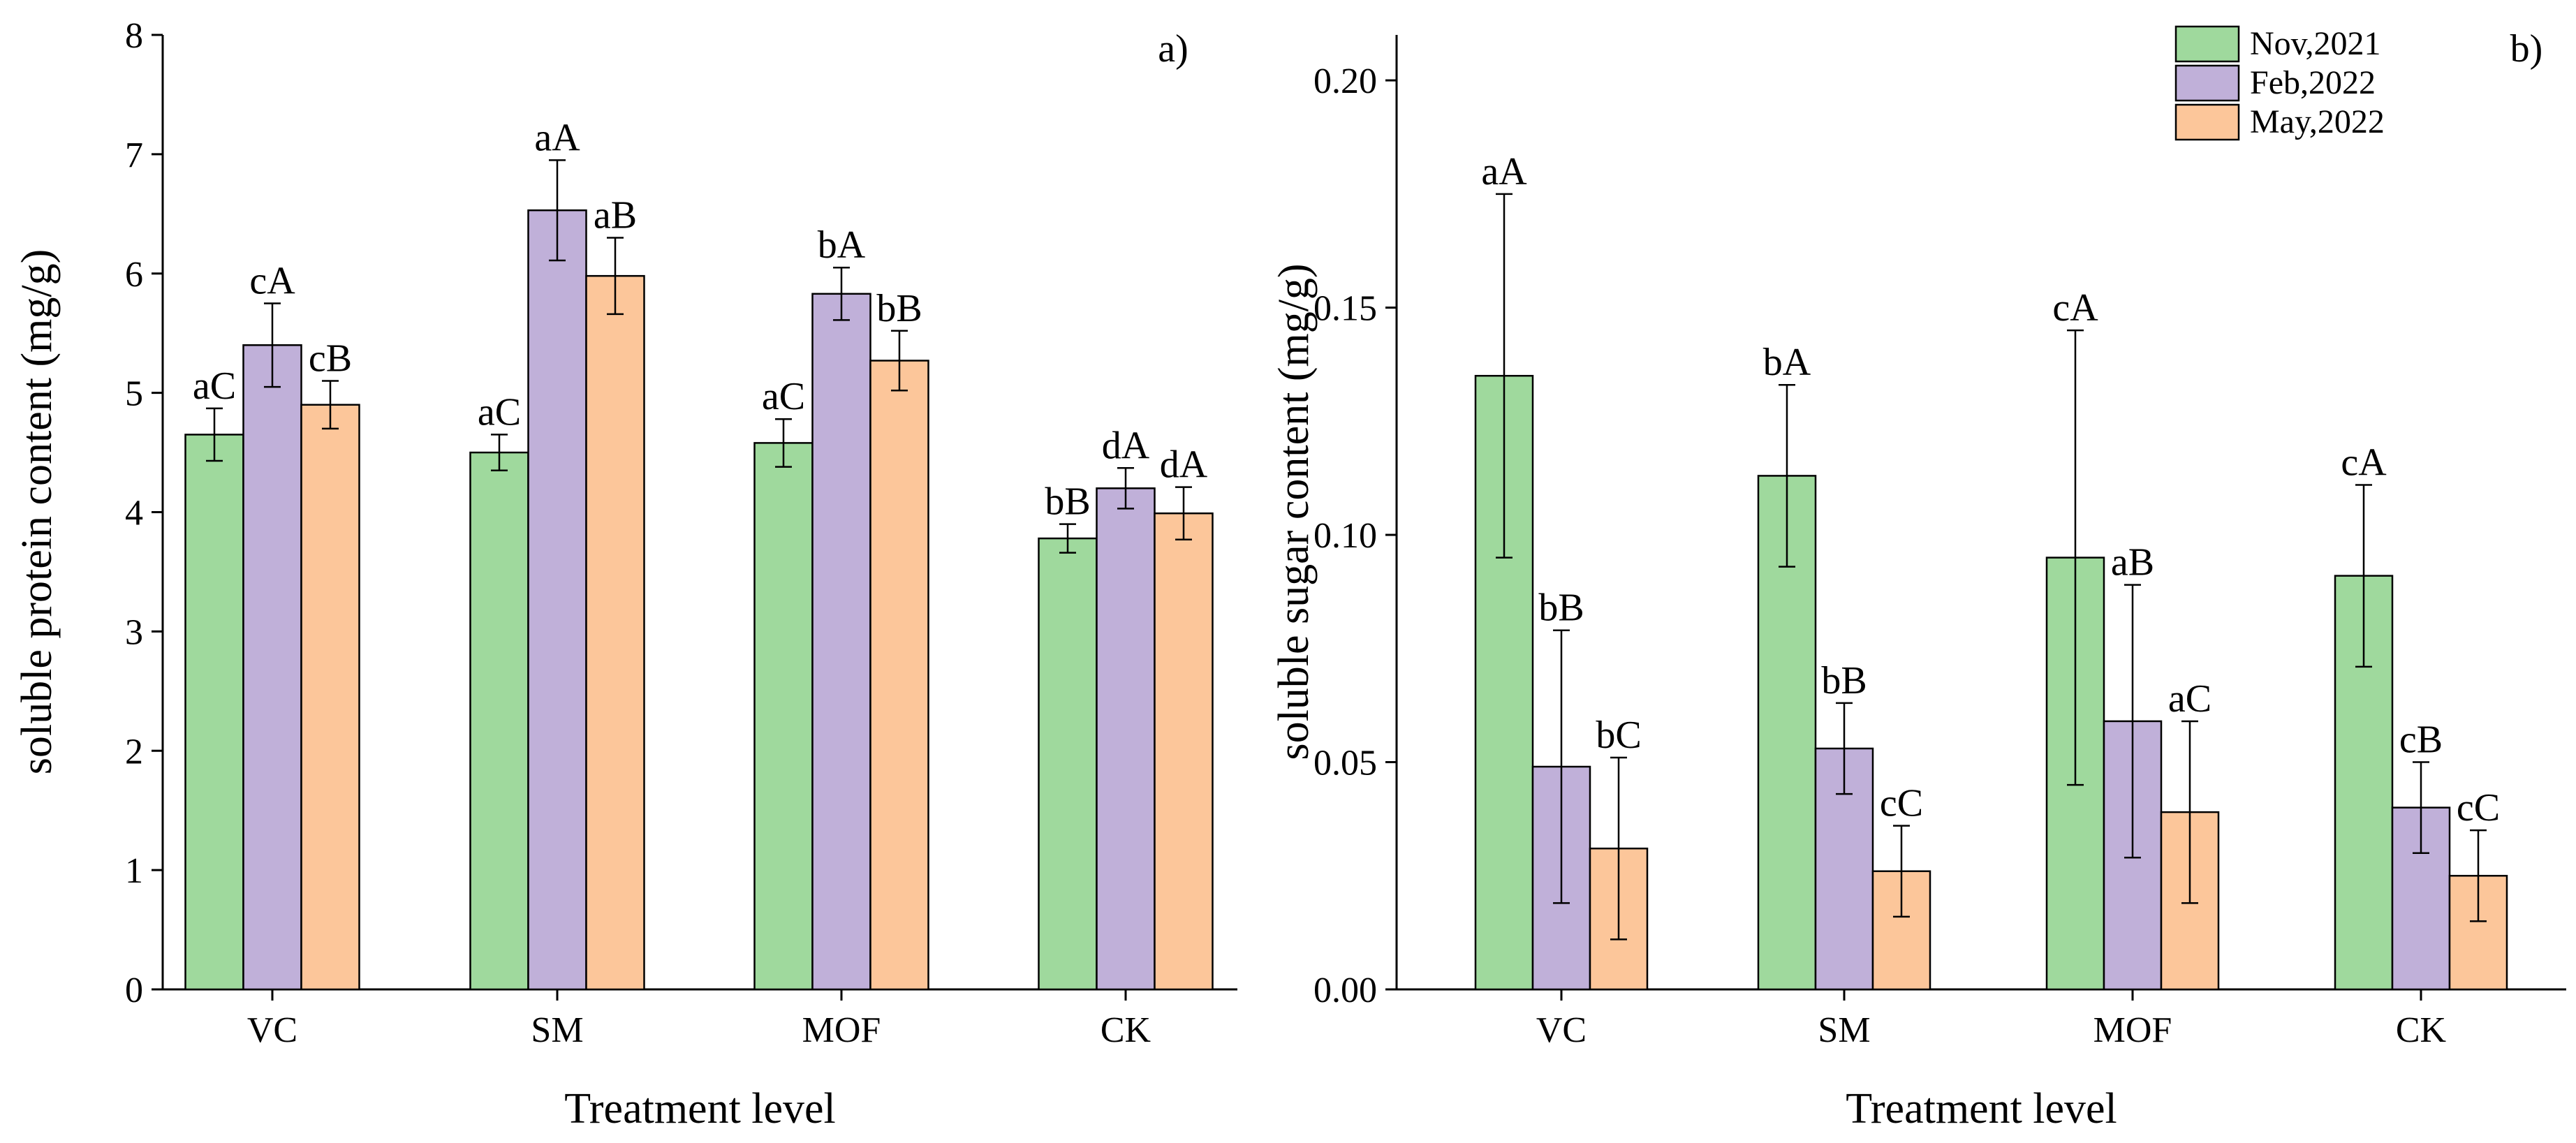  I want to click on panel-label: a), so click(1173, 49).